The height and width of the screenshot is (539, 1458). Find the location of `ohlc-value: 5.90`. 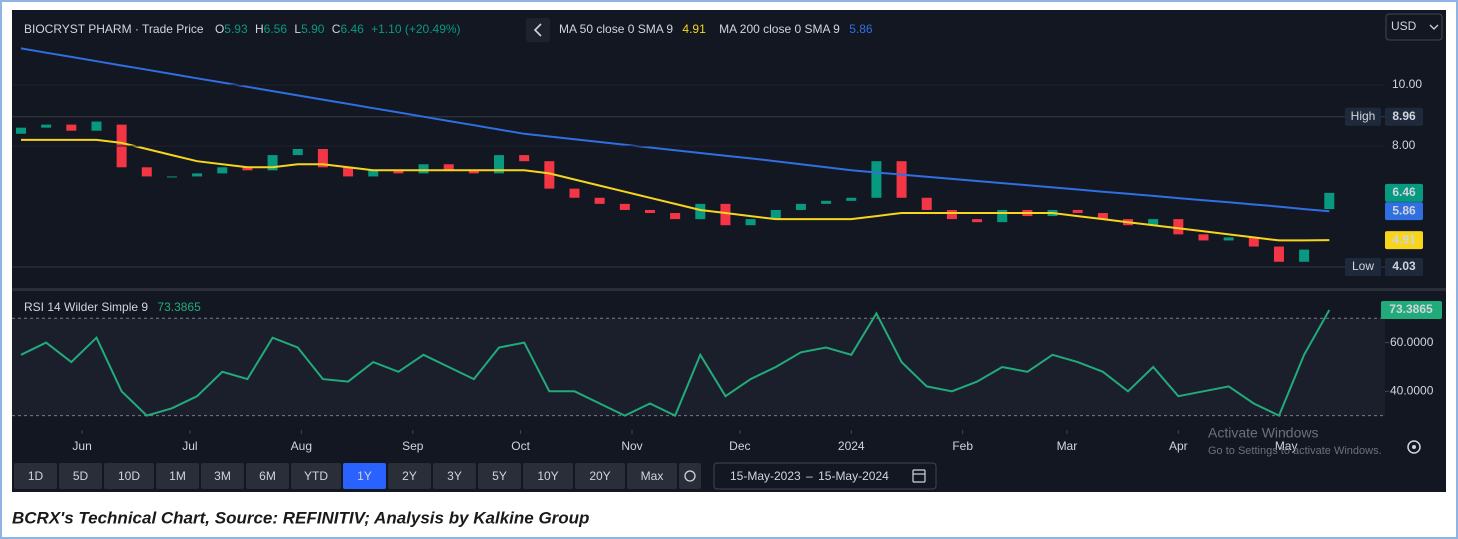

ohlc-value: 5.90 is located at coordinates (313, 29).